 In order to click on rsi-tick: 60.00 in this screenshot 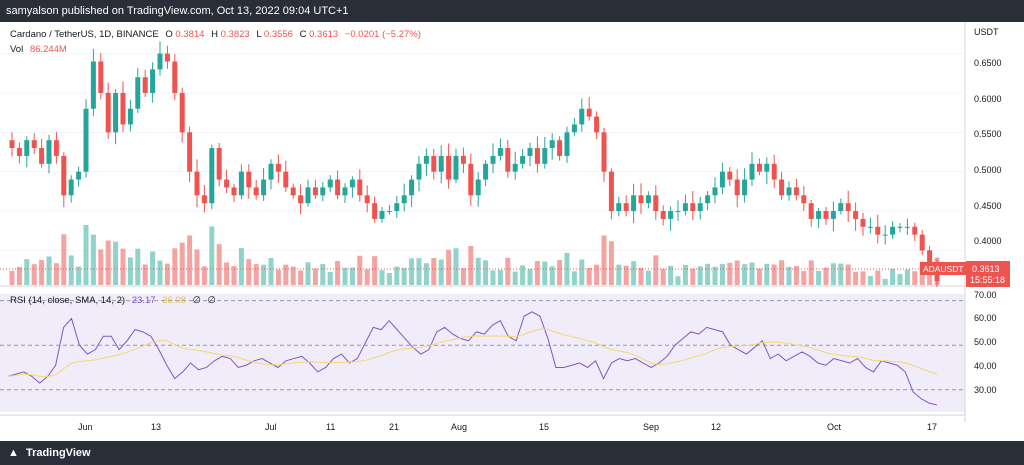, I will do `click(985, 318)`.